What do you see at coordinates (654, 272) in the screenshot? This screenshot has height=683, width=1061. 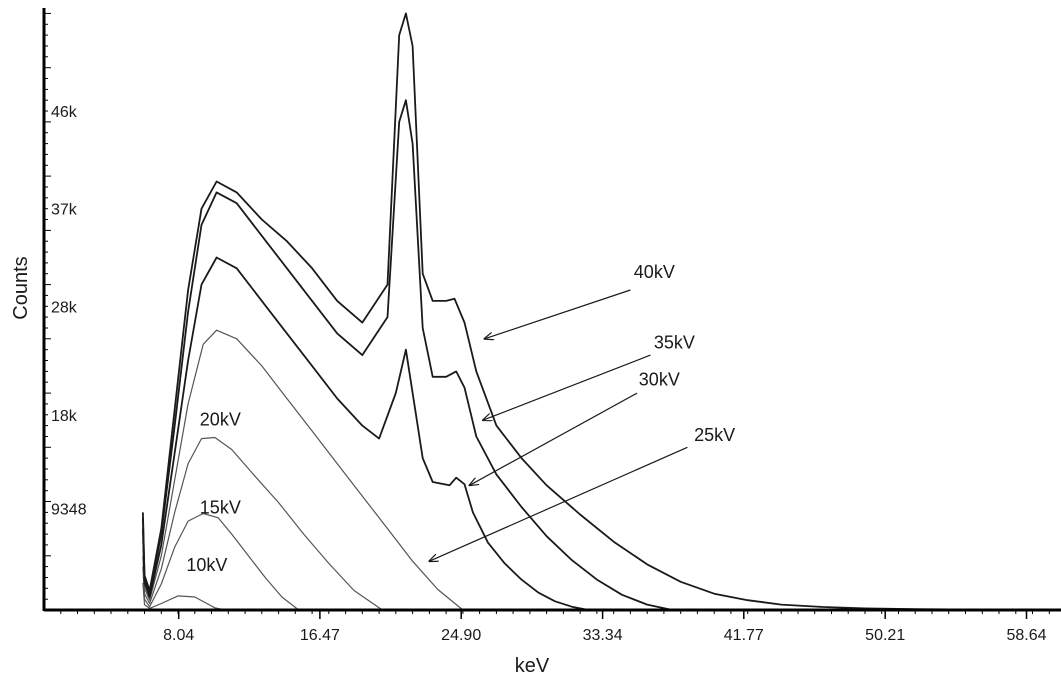 I see `annotation-label: 40kV` at bounding box center [654, 272].